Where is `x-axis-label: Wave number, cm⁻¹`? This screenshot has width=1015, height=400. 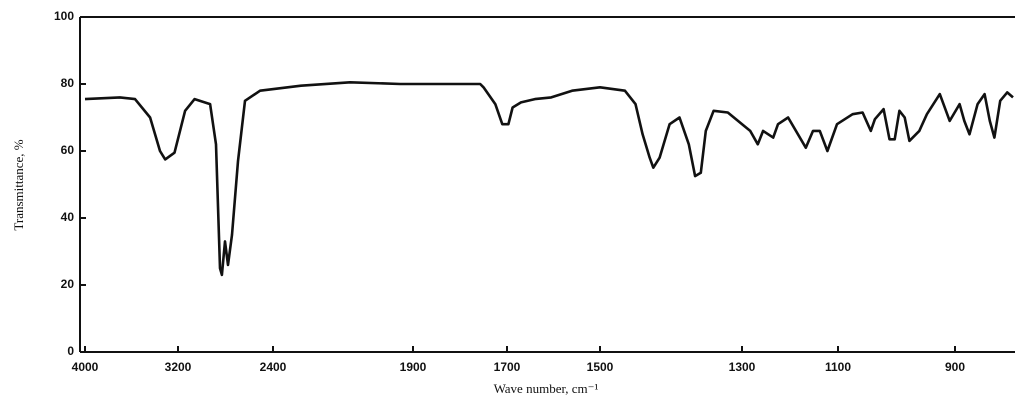 x-axis-label: Wave number, cm⁻¹ is located at coordinates (546, 388).